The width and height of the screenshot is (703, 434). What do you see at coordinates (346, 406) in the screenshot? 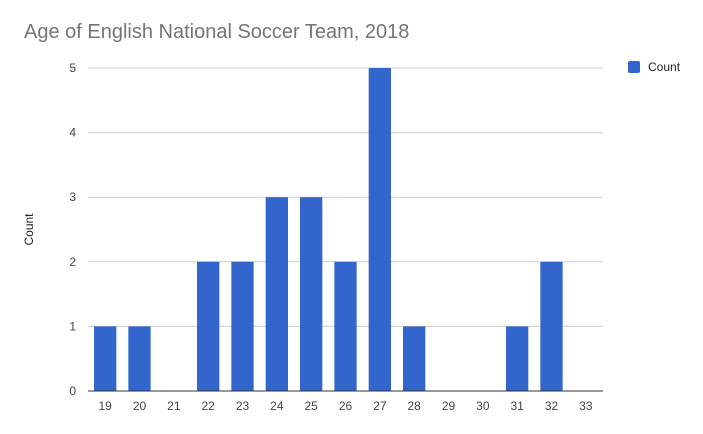
I see `x-tick-label: 26` at bounding box center [346, 406].